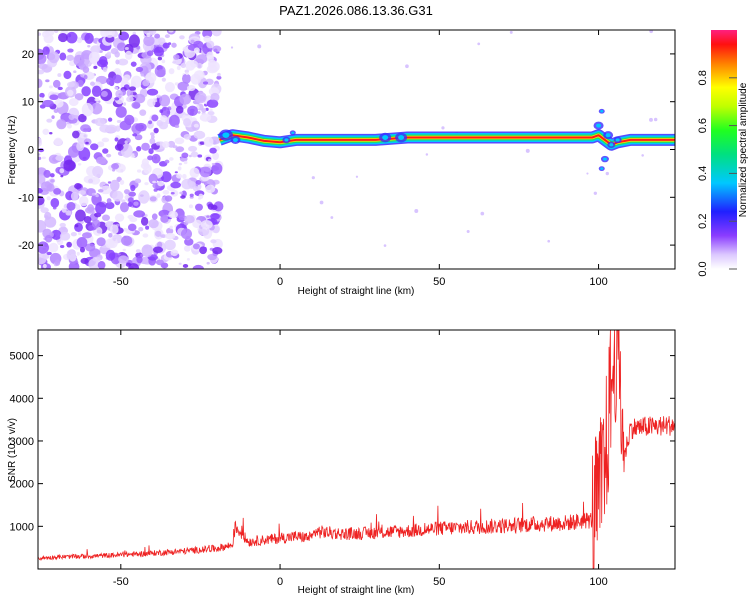  Describe the element at coordinates (703, 268) in the screenshot. I see `colorbar-tick-label: 0.0` at that location.